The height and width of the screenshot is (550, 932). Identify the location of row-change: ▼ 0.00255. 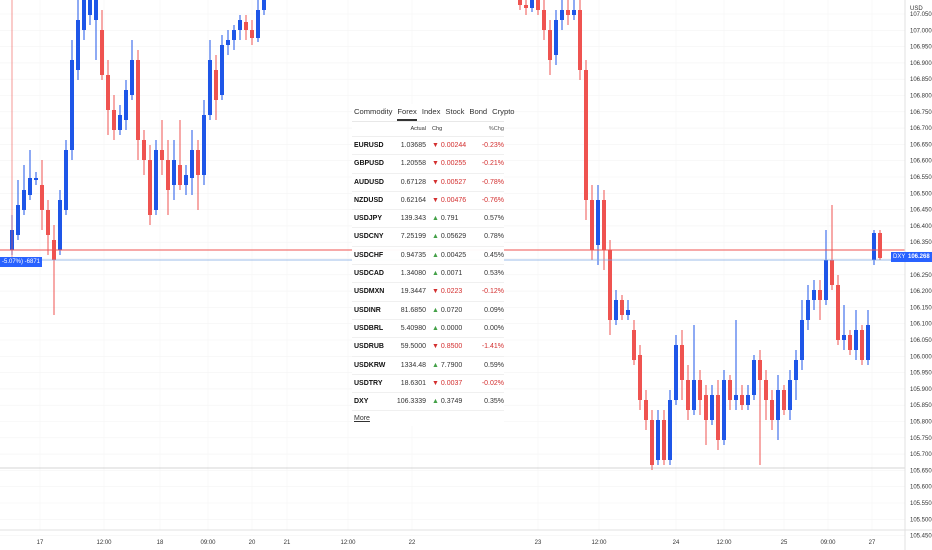
(453, 163).